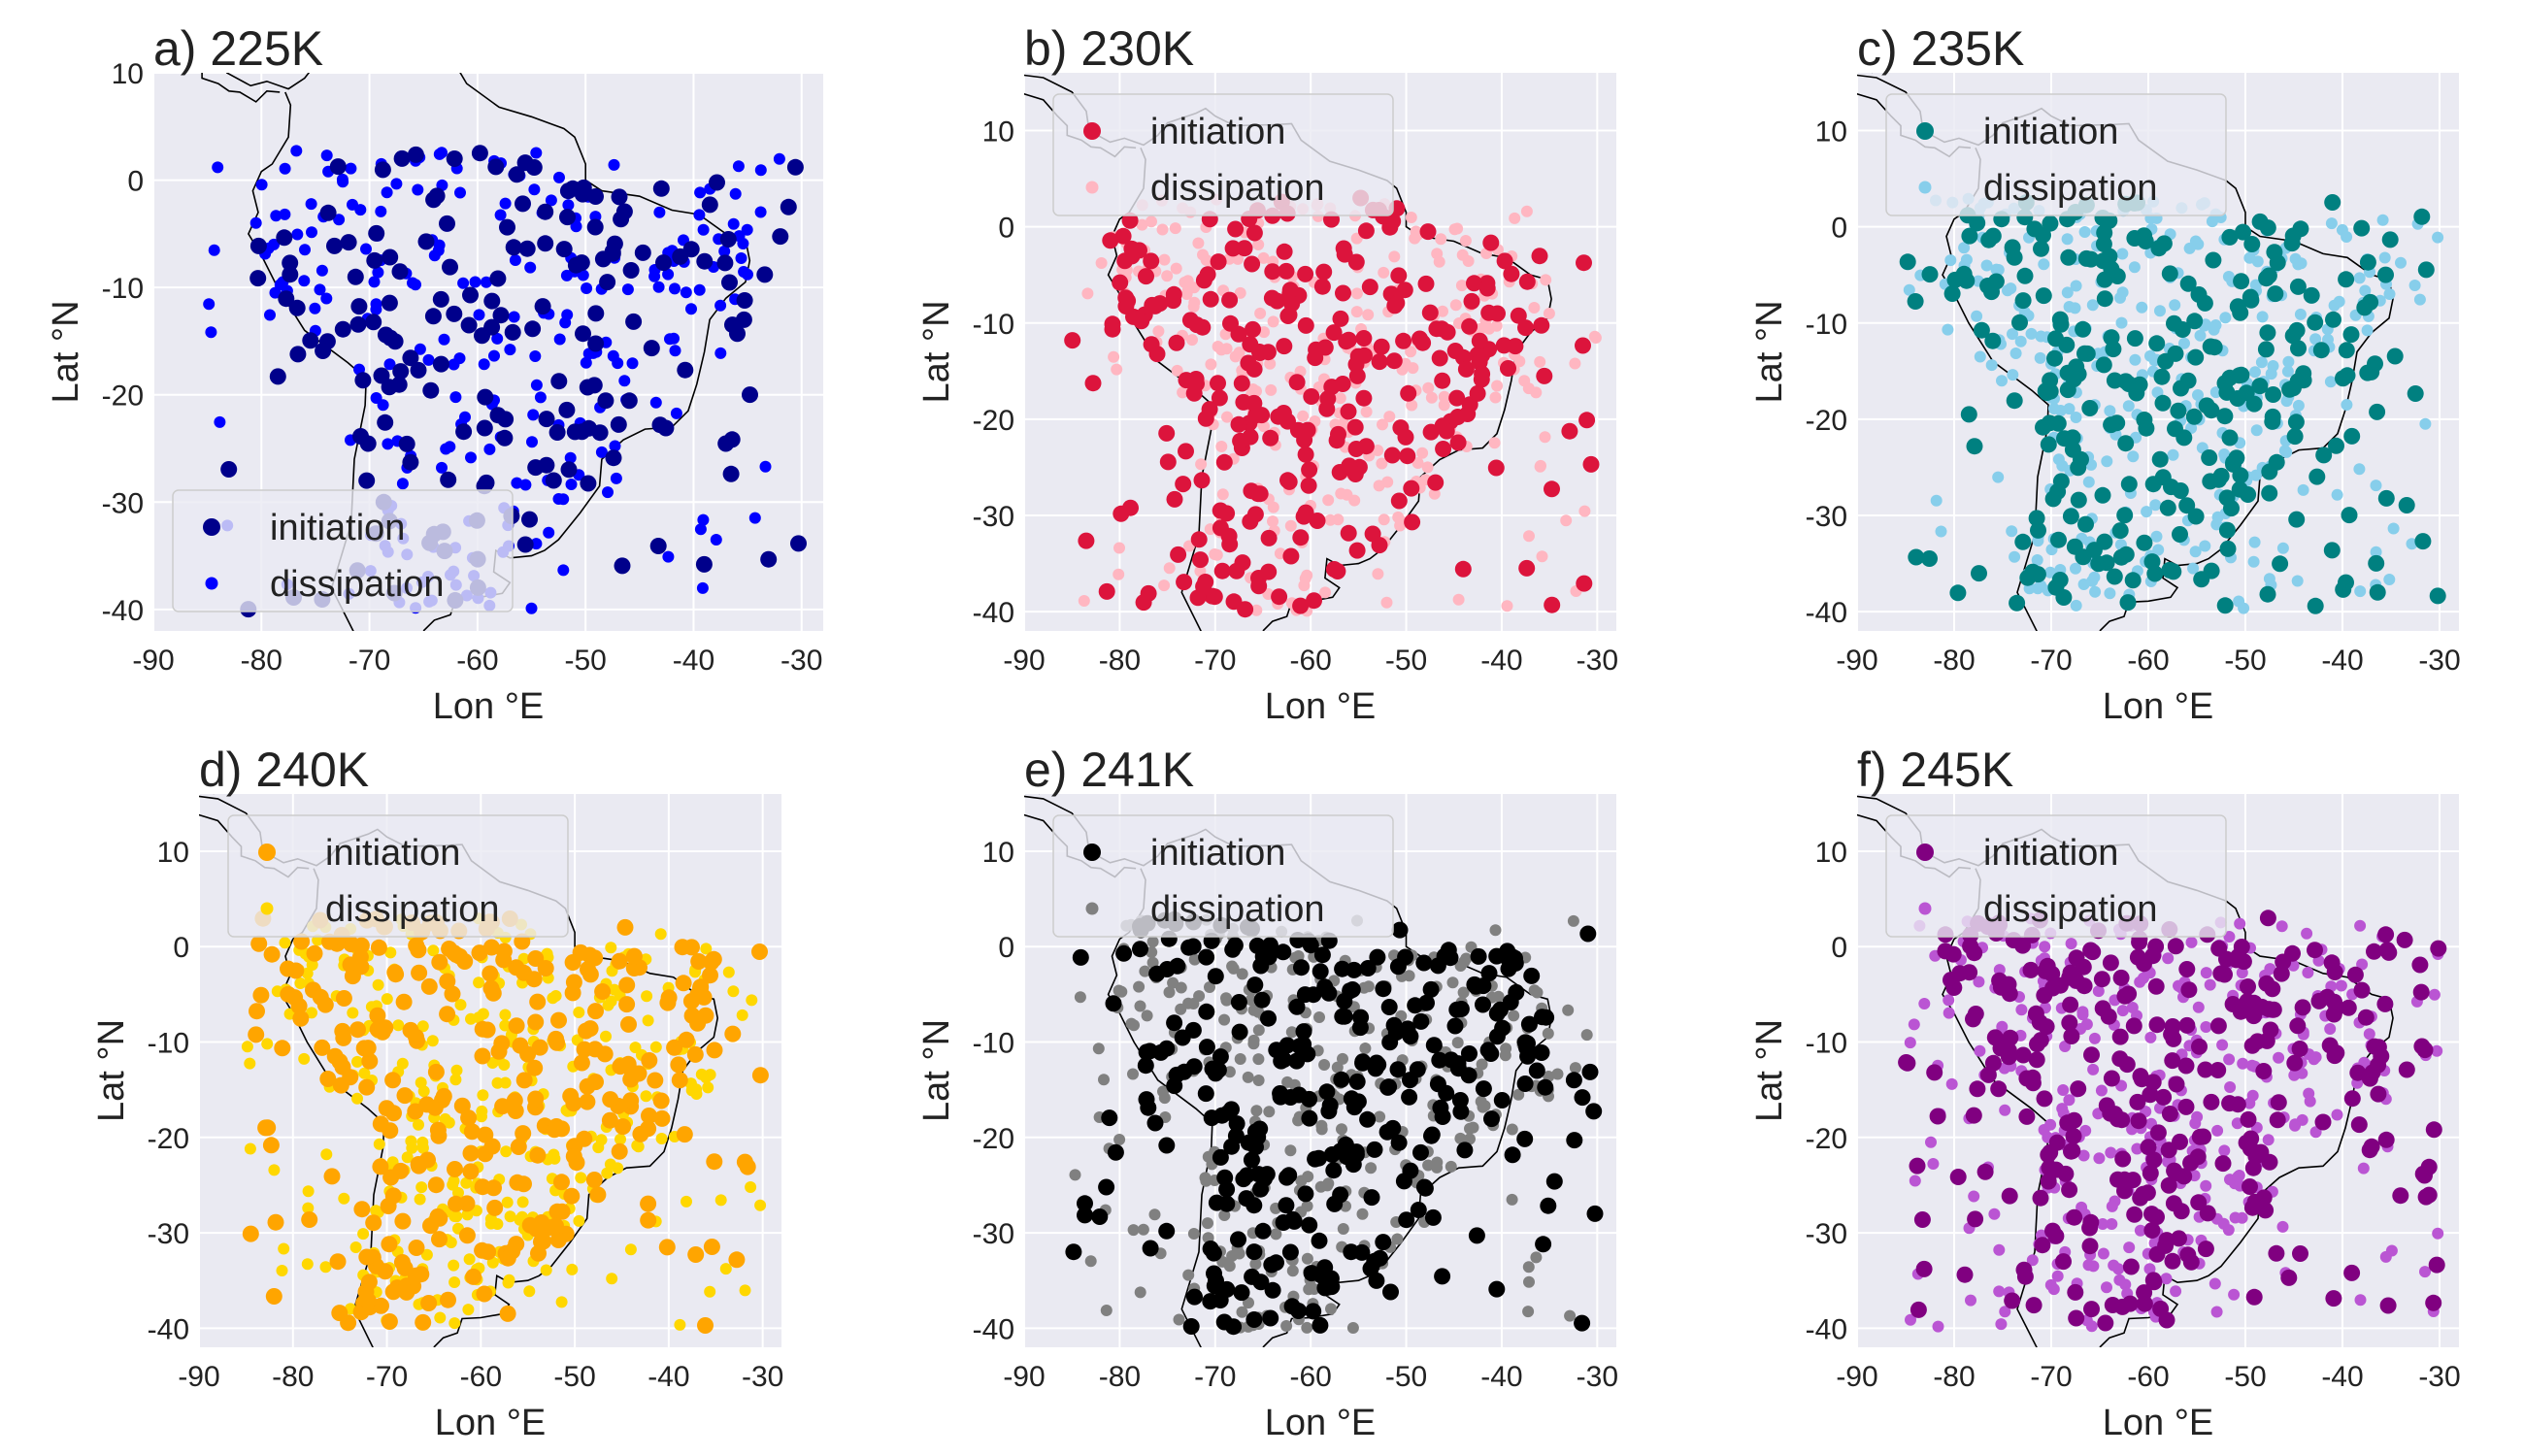  What do you see at coordinates (398, 876) in the screenshot?
I see `legend-box` at bounding box center [398, 876].